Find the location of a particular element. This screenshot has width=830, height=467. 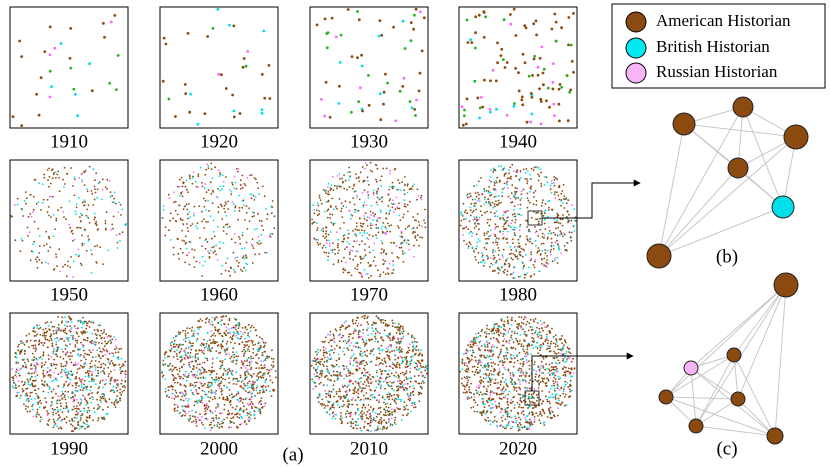

panel-frame is located at coordinates (369, 220).